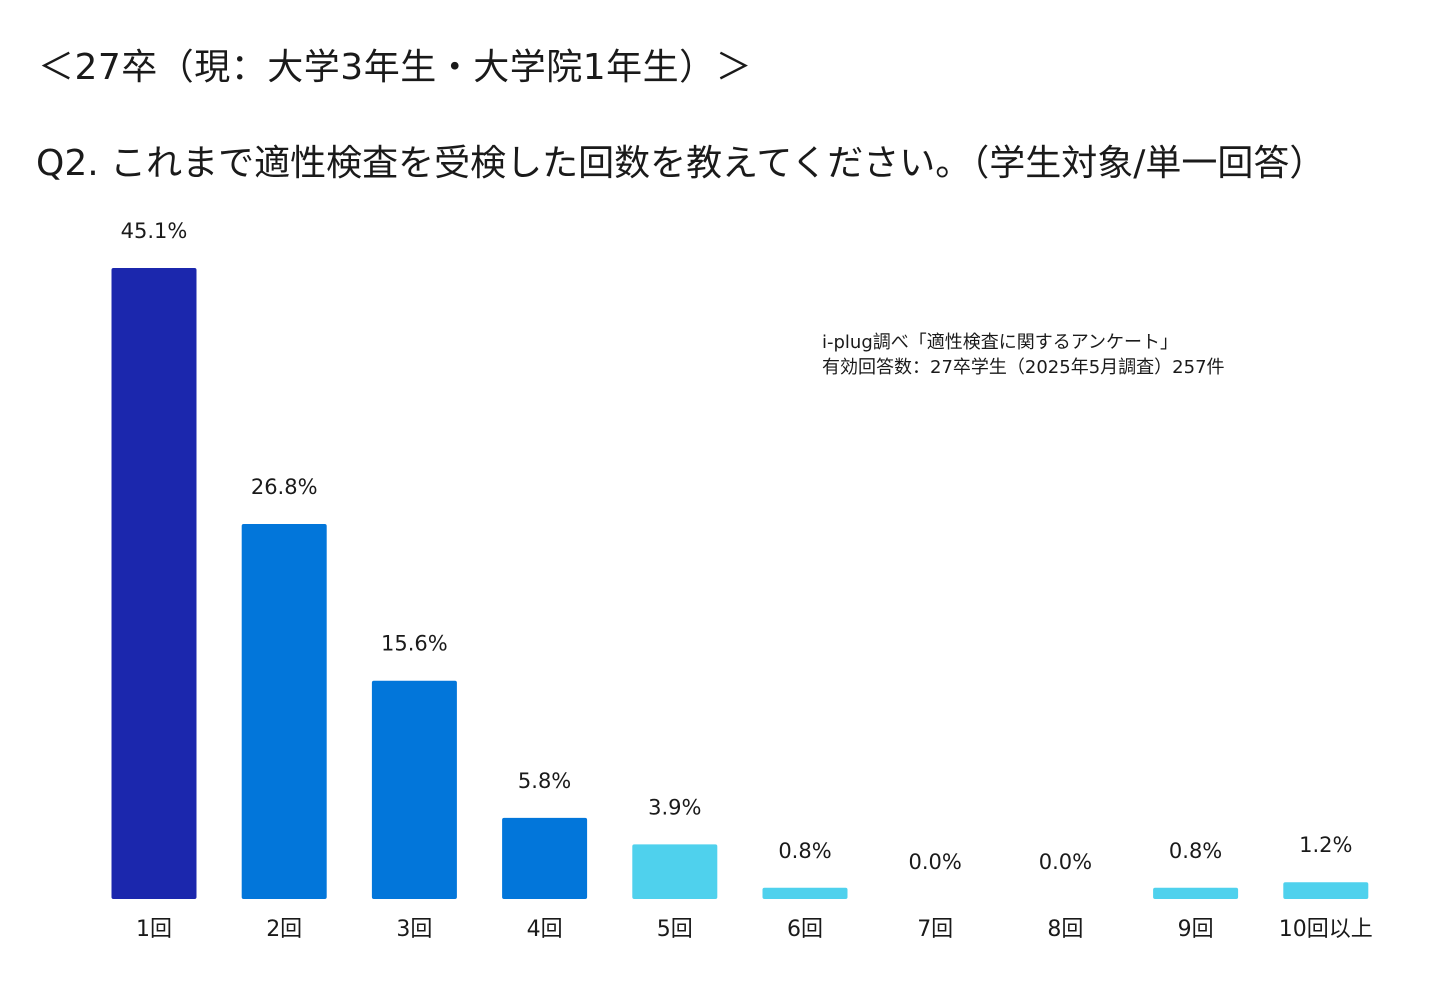 The height and width of the screenshot is (984, 1438). Describe the element at coordinates (805, 929) in the screenshot. I see `category-label-6: 6回` at that location.